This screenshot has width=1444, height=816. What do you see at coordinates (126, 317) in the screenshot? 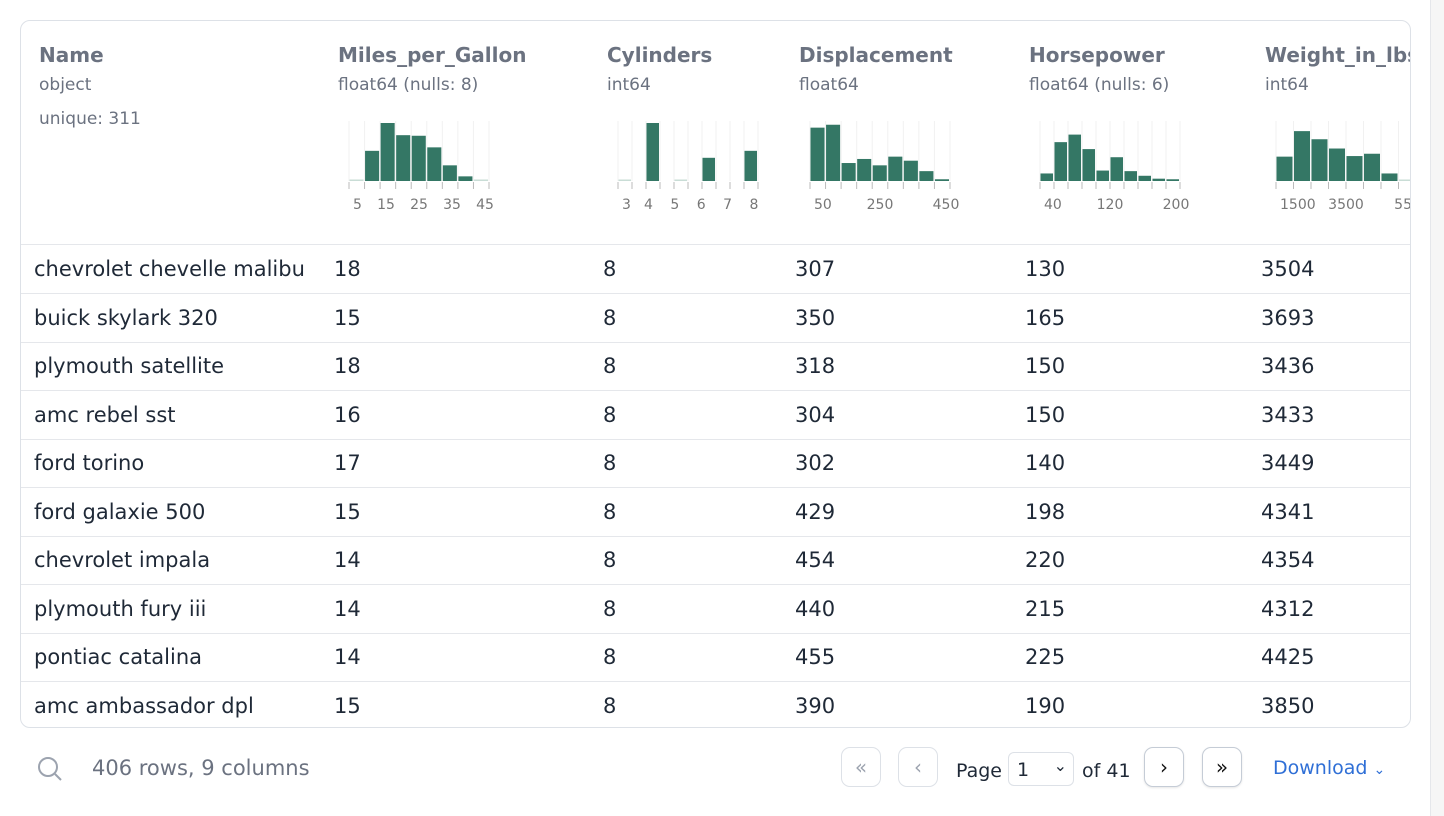
I see `table-cell: buick skylark 320` at bounding box center [126, 317].